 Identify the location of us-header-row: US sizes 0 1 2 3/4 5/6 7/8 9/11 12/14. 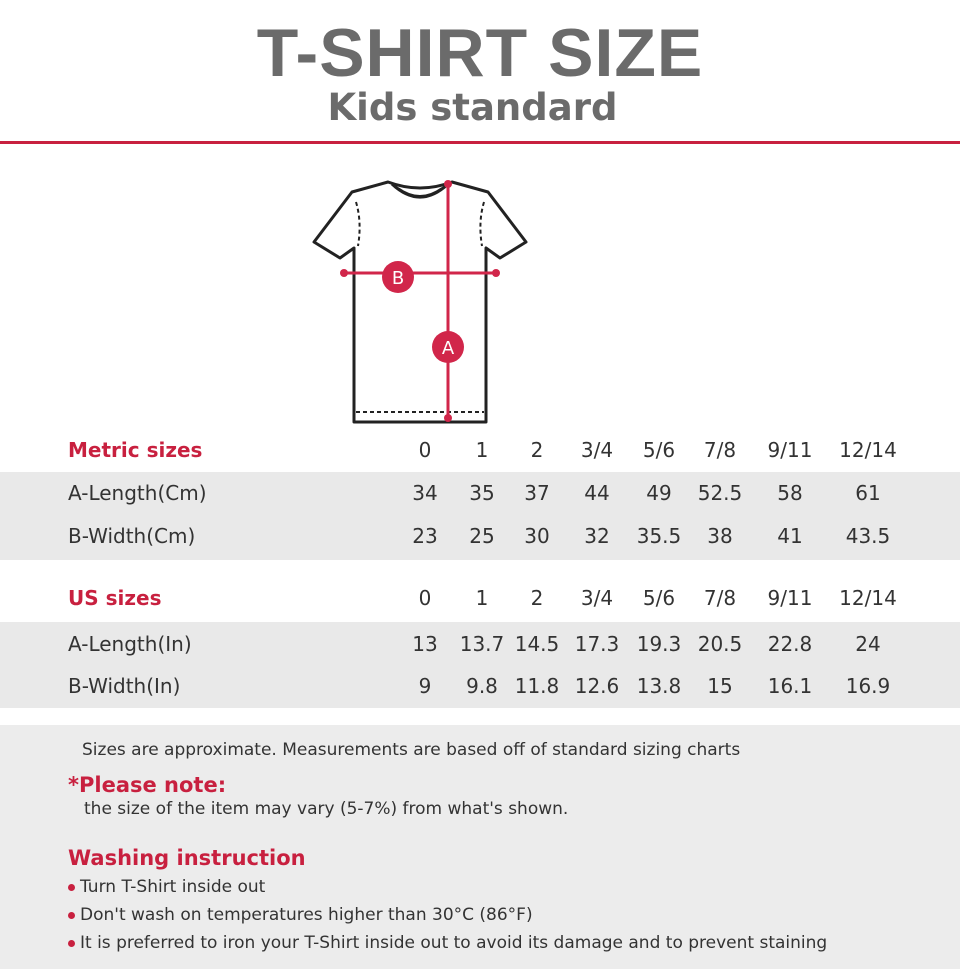
(480, 598).